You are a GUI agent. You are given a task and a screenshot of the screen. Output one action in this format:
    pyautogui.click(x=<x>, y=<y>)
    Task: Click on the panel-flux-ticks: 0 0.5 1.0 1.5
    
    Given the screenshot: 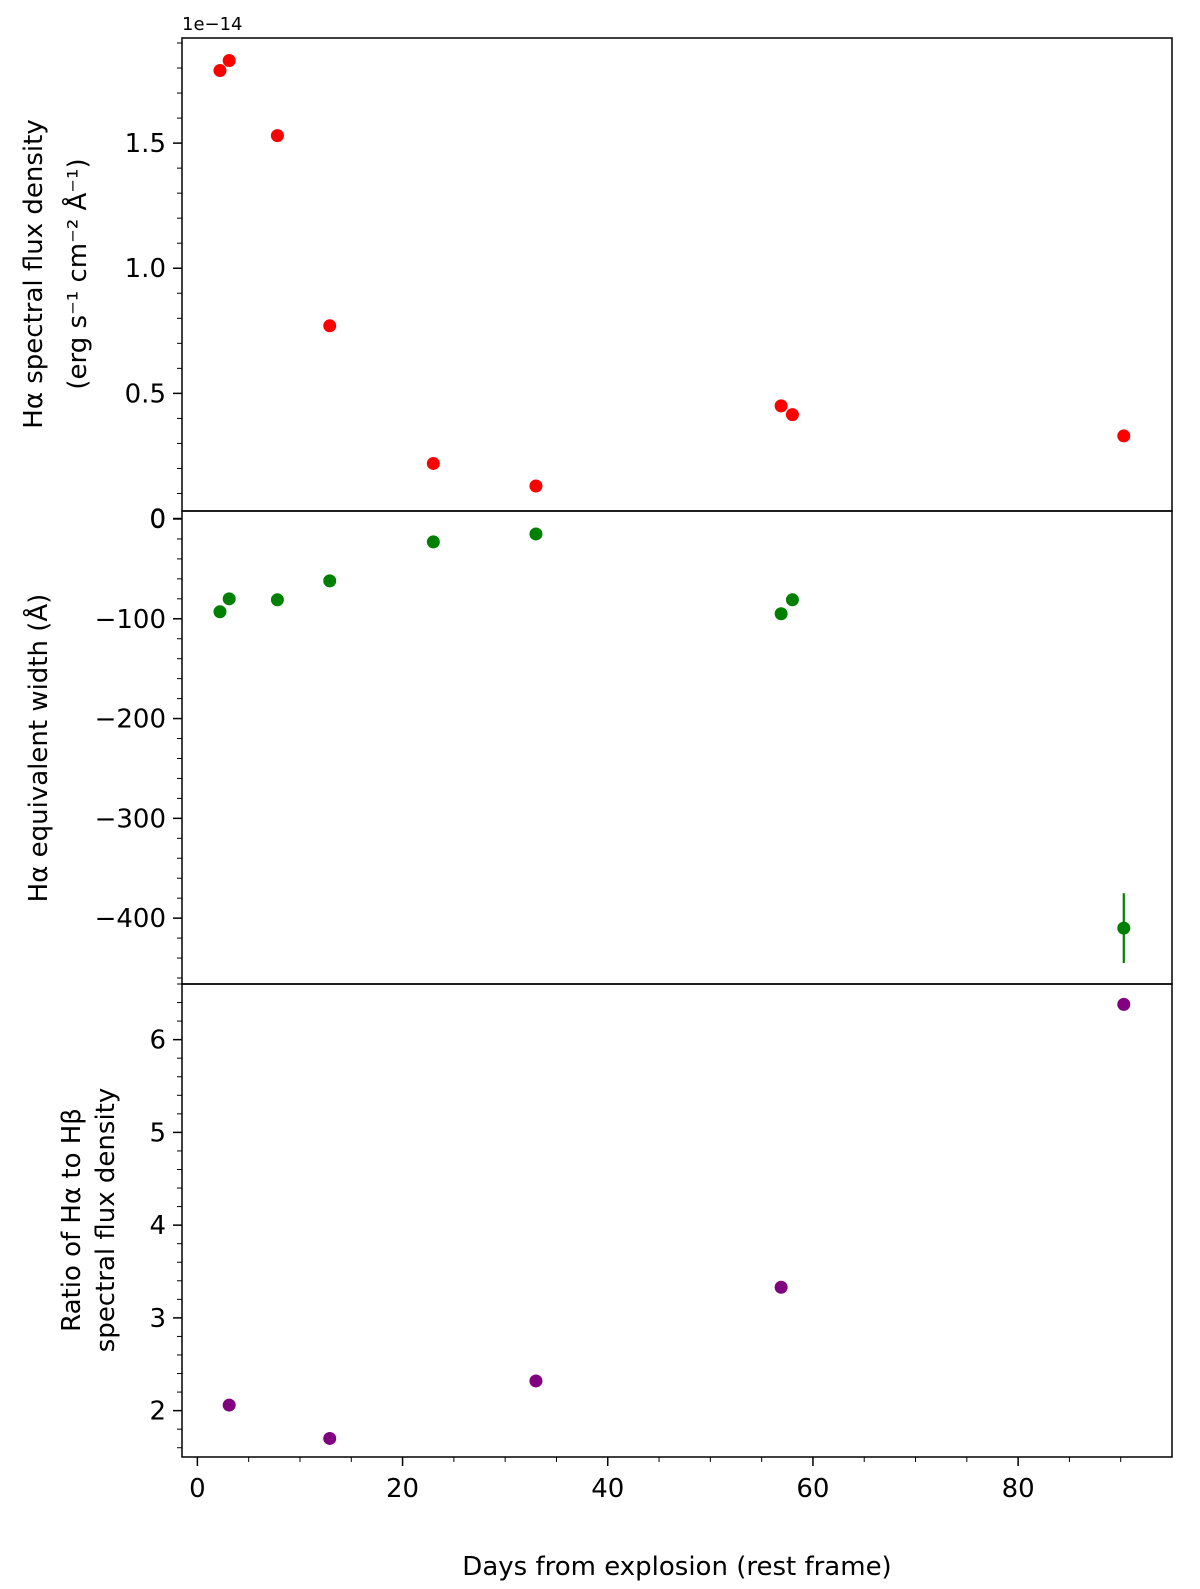 What is the action you would take?
    pyautogui.click(x=153, y=288)
    